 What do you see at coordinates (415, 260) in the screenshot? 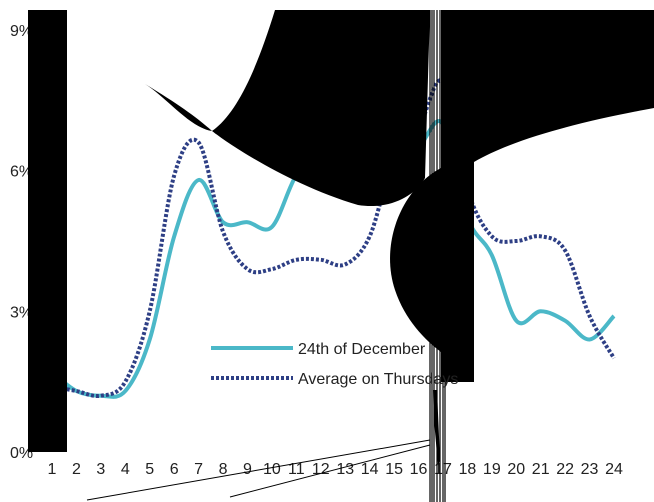
I see `overlay-crescent-shape` at bounding box center [415, 260].